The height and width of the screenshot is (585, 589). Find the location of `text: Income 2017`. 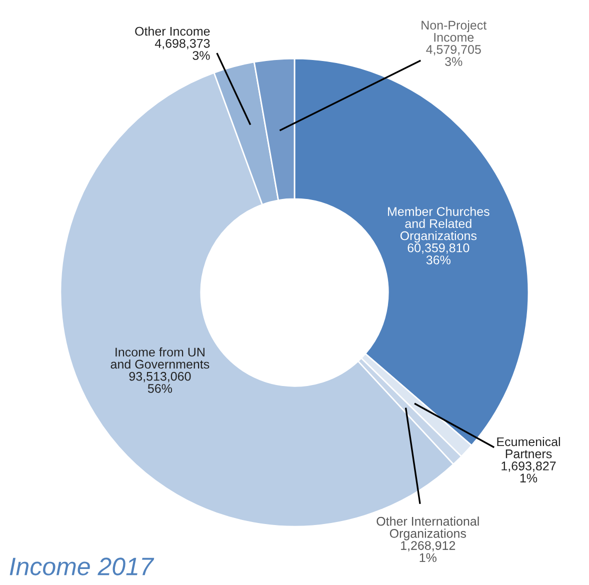

text: Income 2017 is located at coordinates (82, 567).